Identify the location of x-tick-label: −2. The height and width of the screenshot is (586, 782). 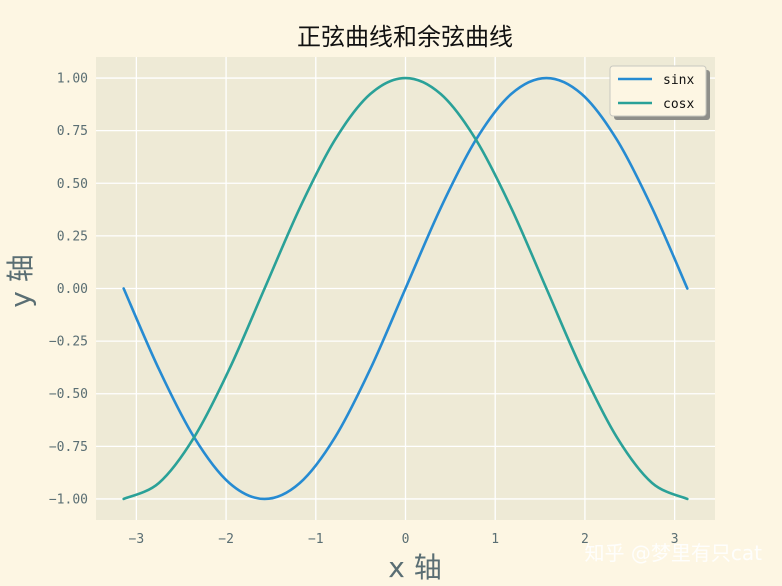
(226, 539).